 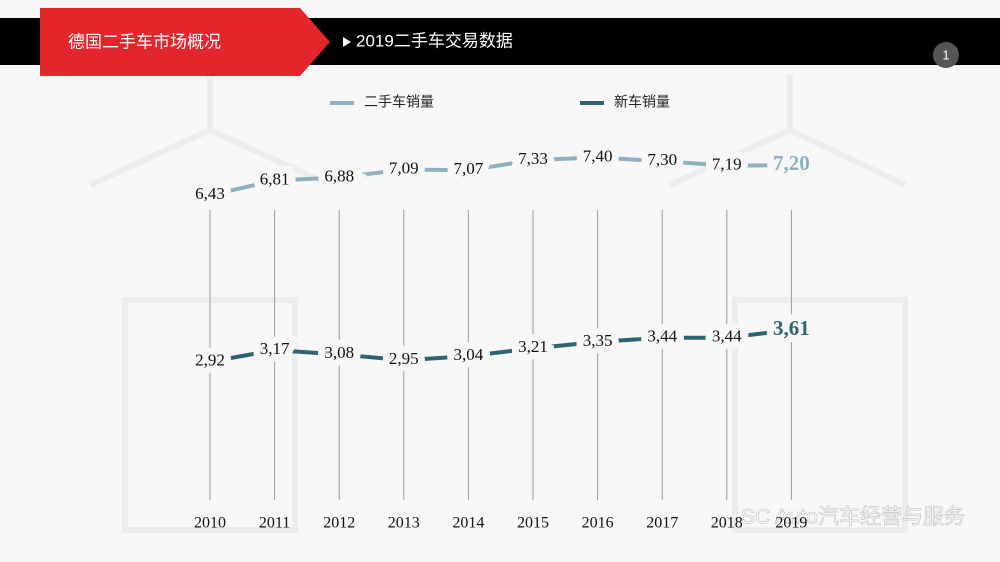 What do you see at coordinates (275, 348) in the screenshot?
I see `value-label: 3,17` at bounding box center [275, 348].